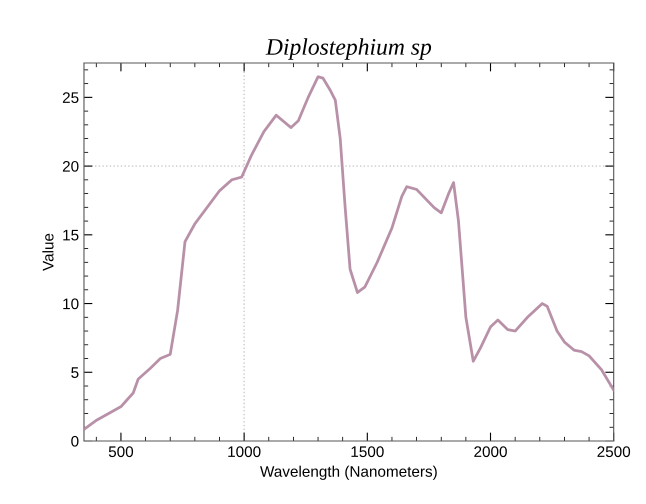  Describe the element at coordinates (71, 304) in the screenshot. I see `y-tick-label: 10` at that location.